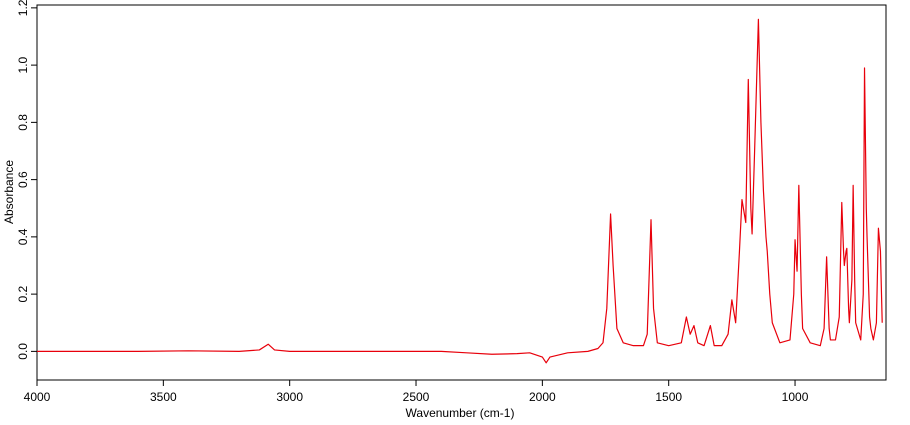 This screenshot has height=425, width=910. What do you see at coordinates (163, 397) in the screenshot?
I see `x-tick-label: 3500` at bounding box center [163, 397].